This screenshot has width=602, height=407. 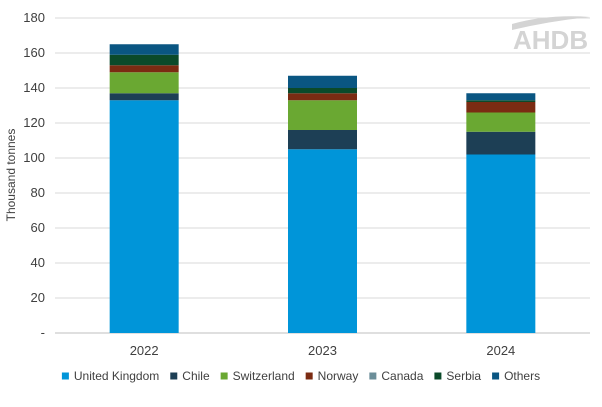 I want to click on y-tick-label: 80, so click(x=38, y=192).